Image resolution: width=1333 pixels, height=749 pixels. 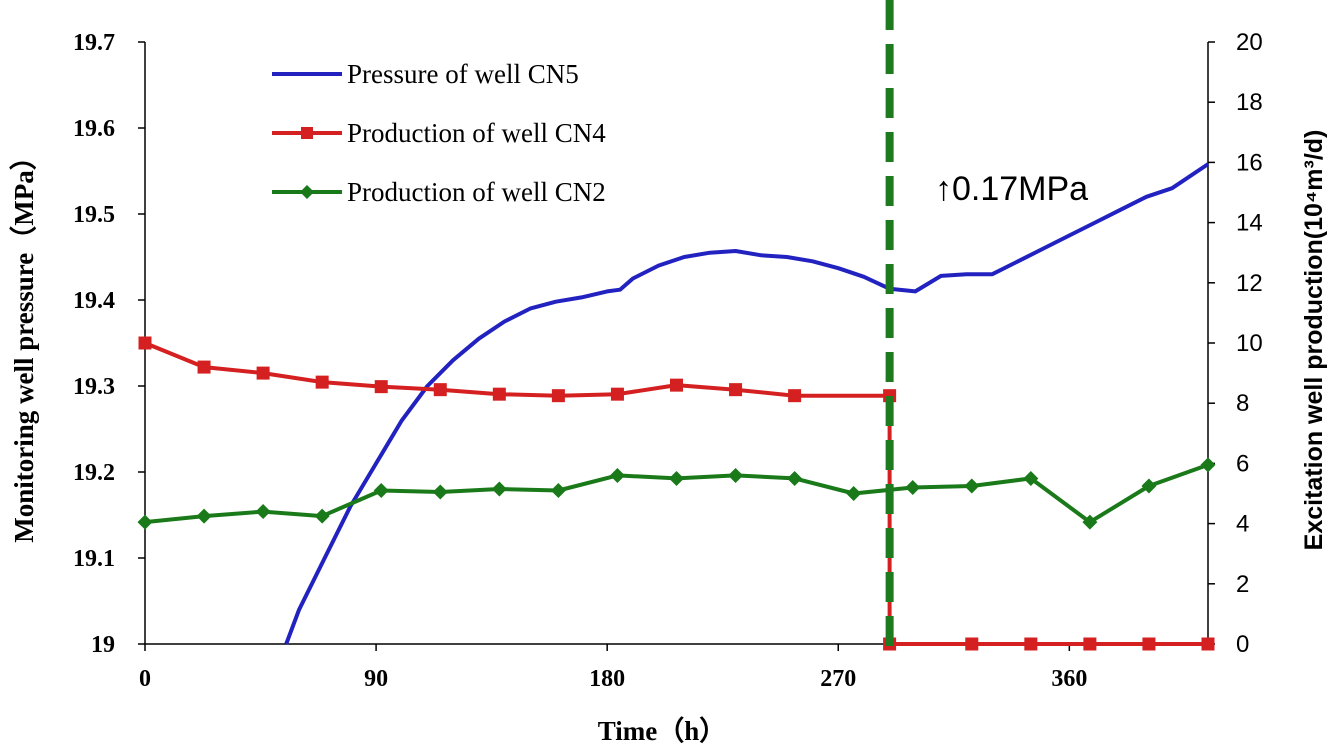 I want to click on right-tick-label: 16, so click(x=1249, y=162).